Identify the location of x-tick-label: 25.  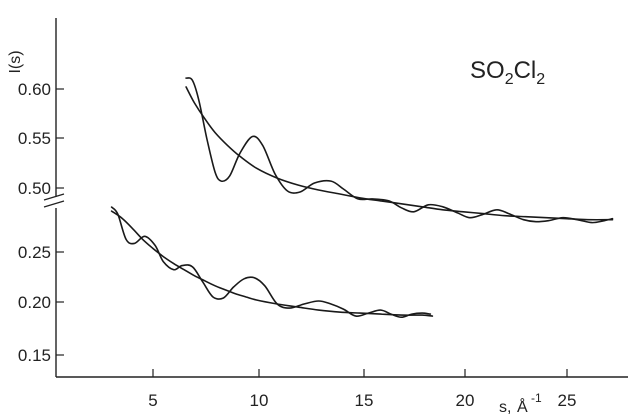
(567, 400).